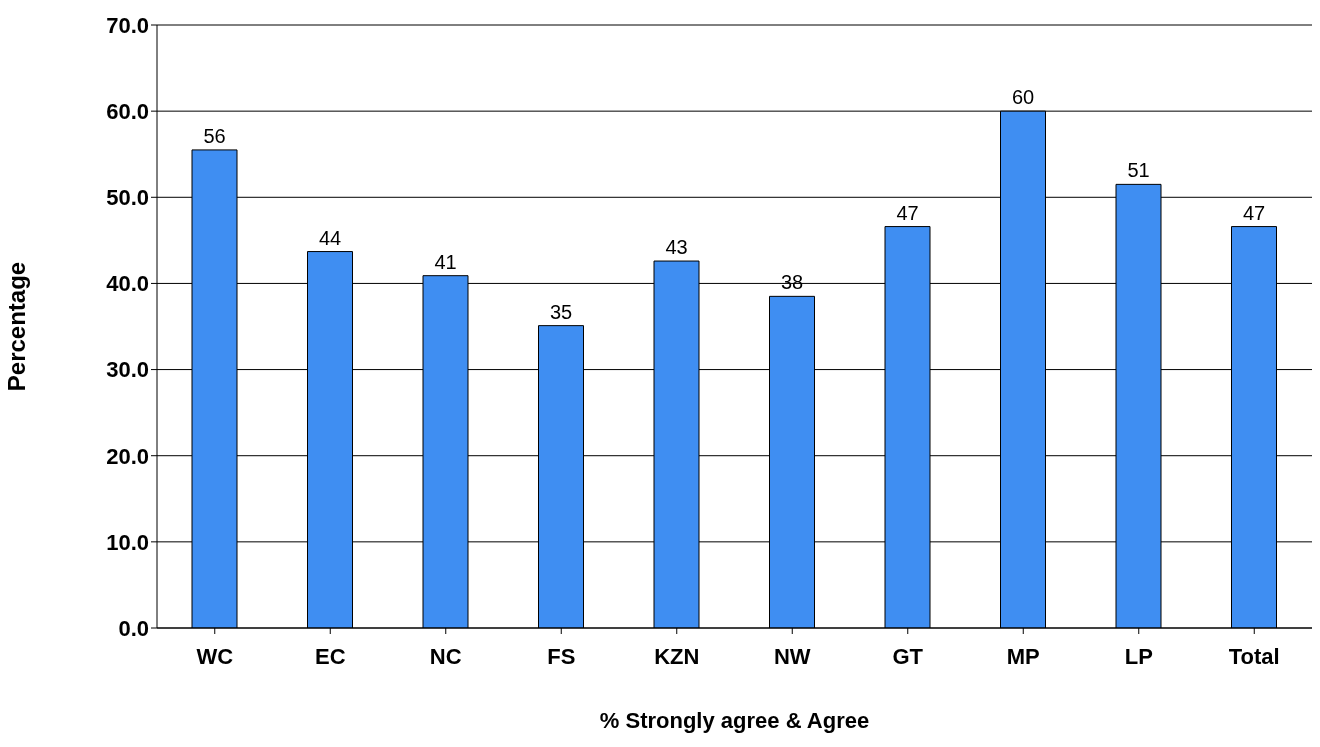  I want to click on x-tick-label: MP, so click(1023, 656).